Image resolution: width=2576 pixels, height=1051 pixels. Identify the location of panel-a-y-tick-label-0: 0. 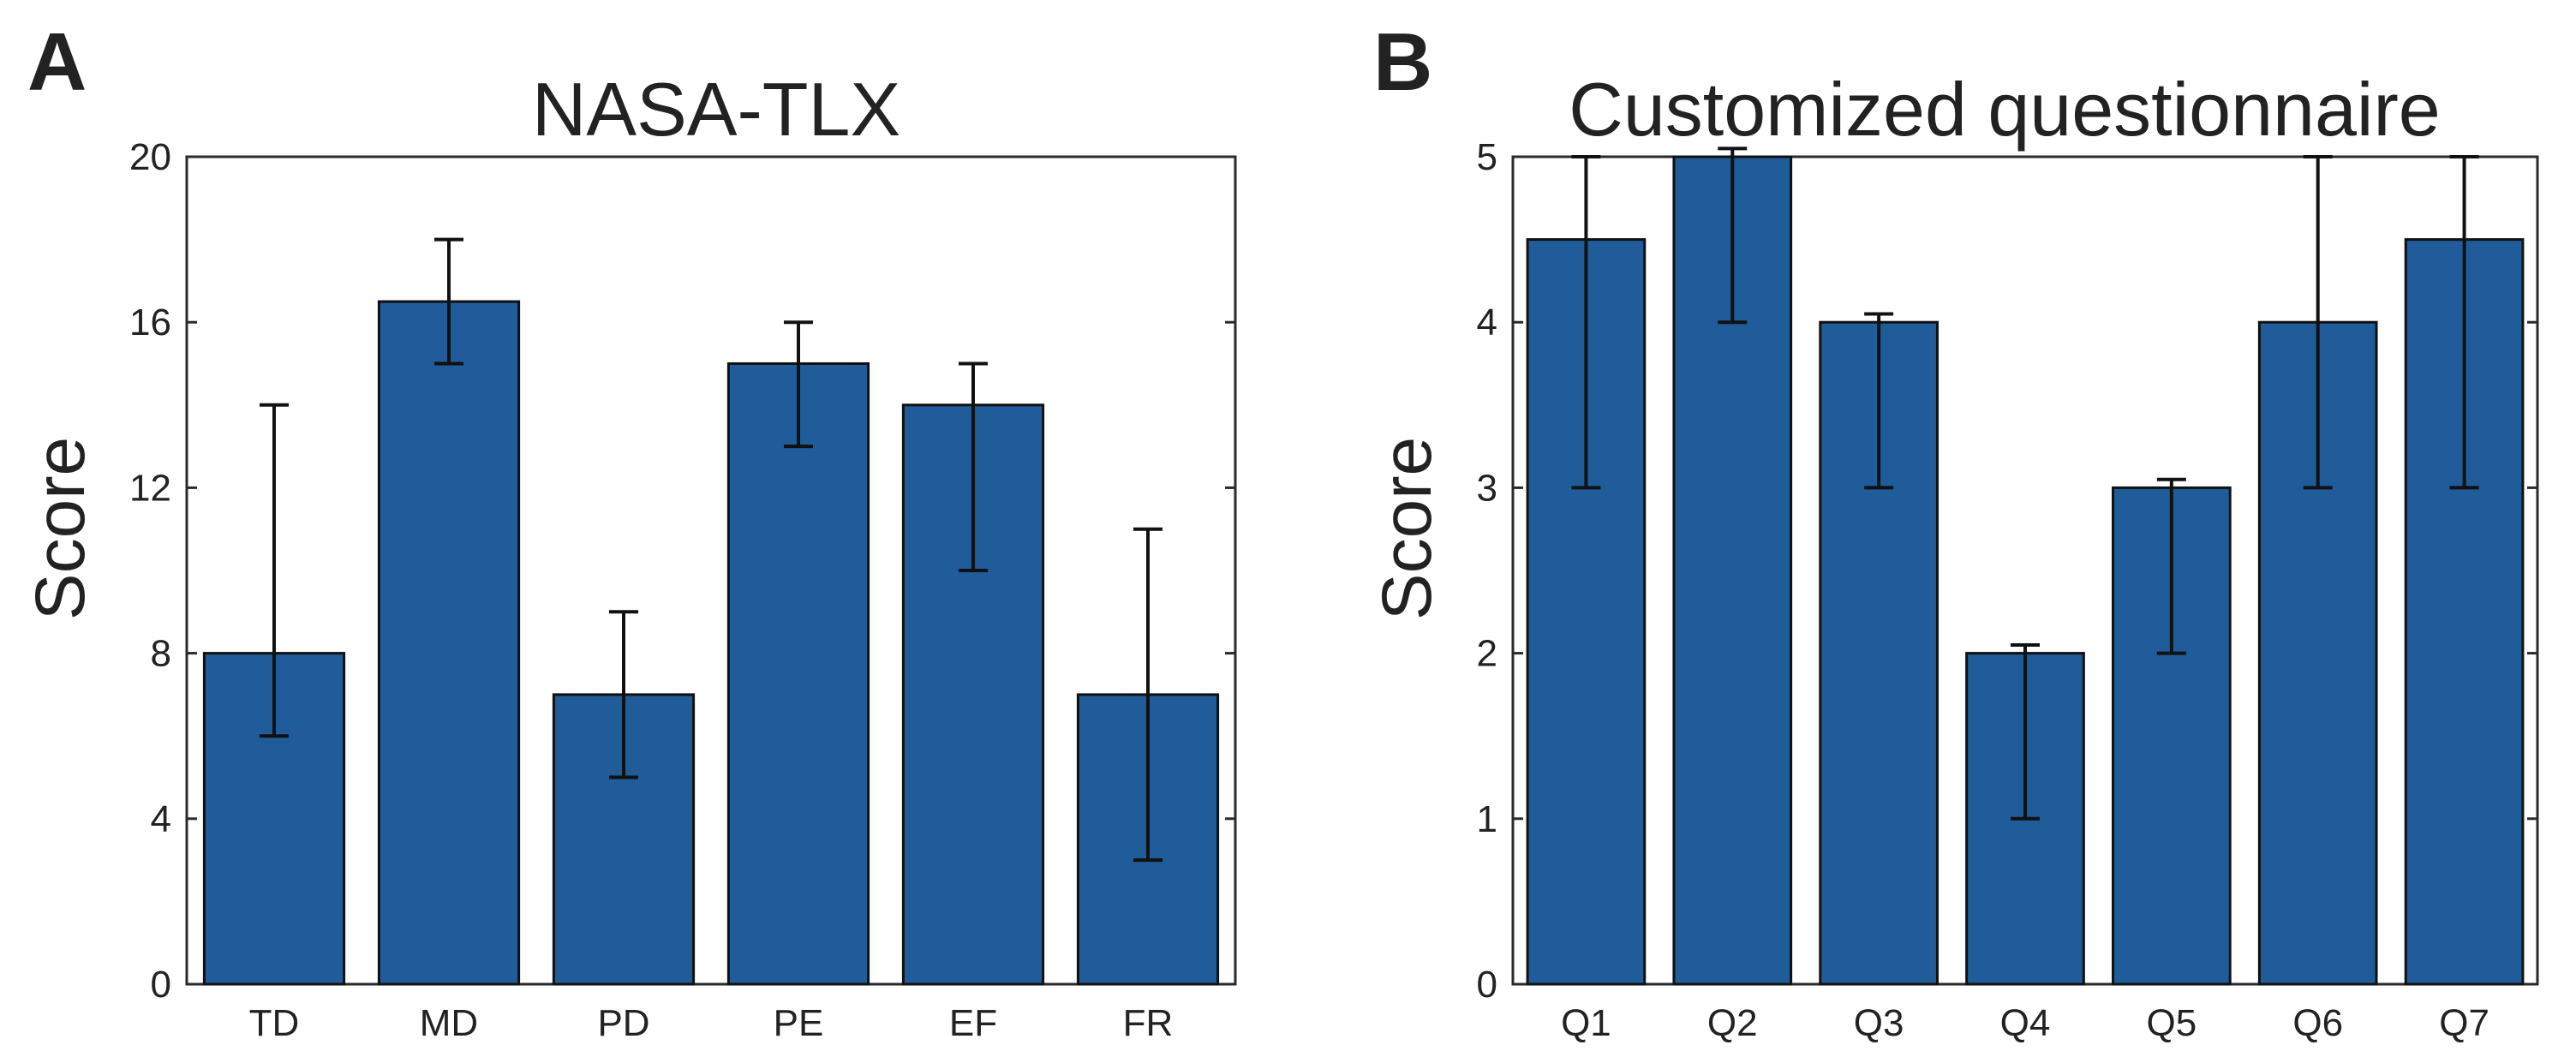
(161, 985).